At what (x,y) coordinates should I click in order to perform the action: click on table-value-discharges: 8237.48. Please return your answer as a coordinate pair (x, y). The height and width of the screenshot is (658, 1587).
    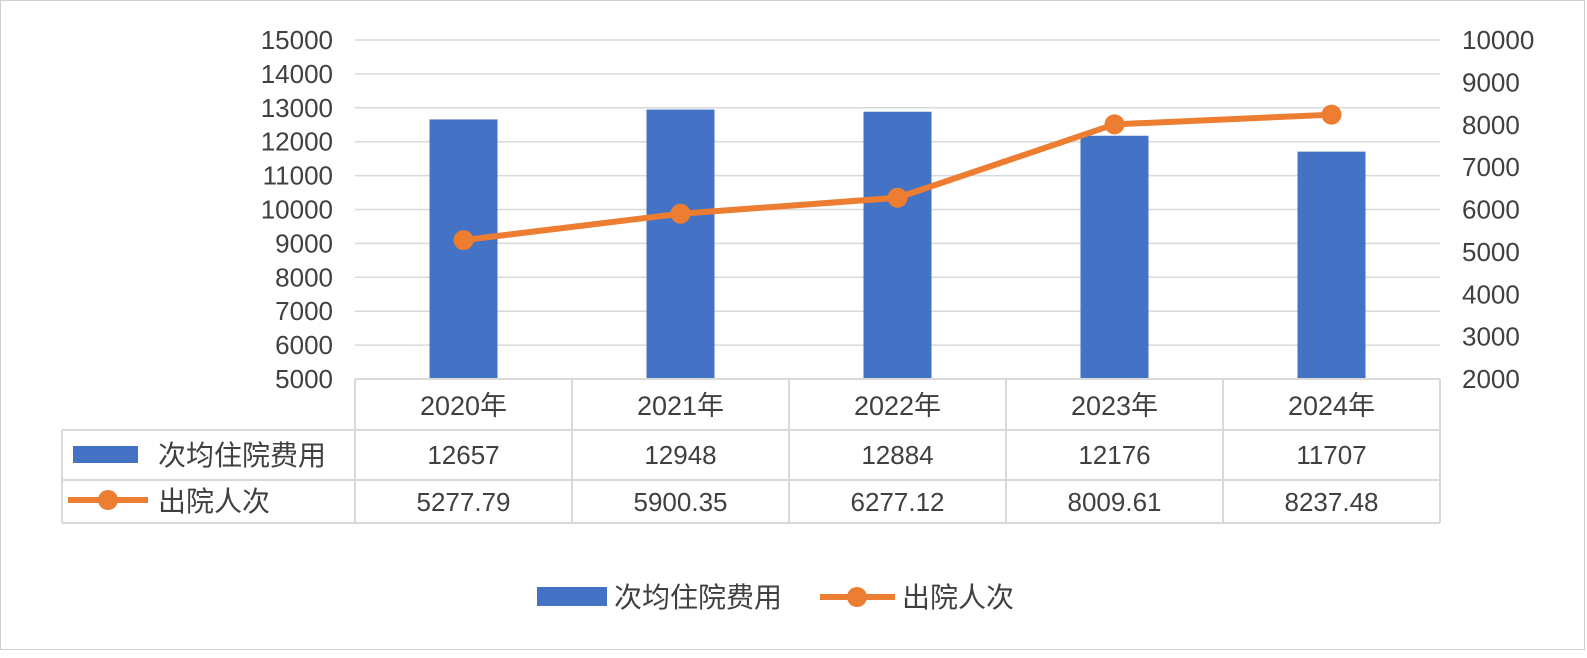
    Looking at the image, I should click on (1332, 502).